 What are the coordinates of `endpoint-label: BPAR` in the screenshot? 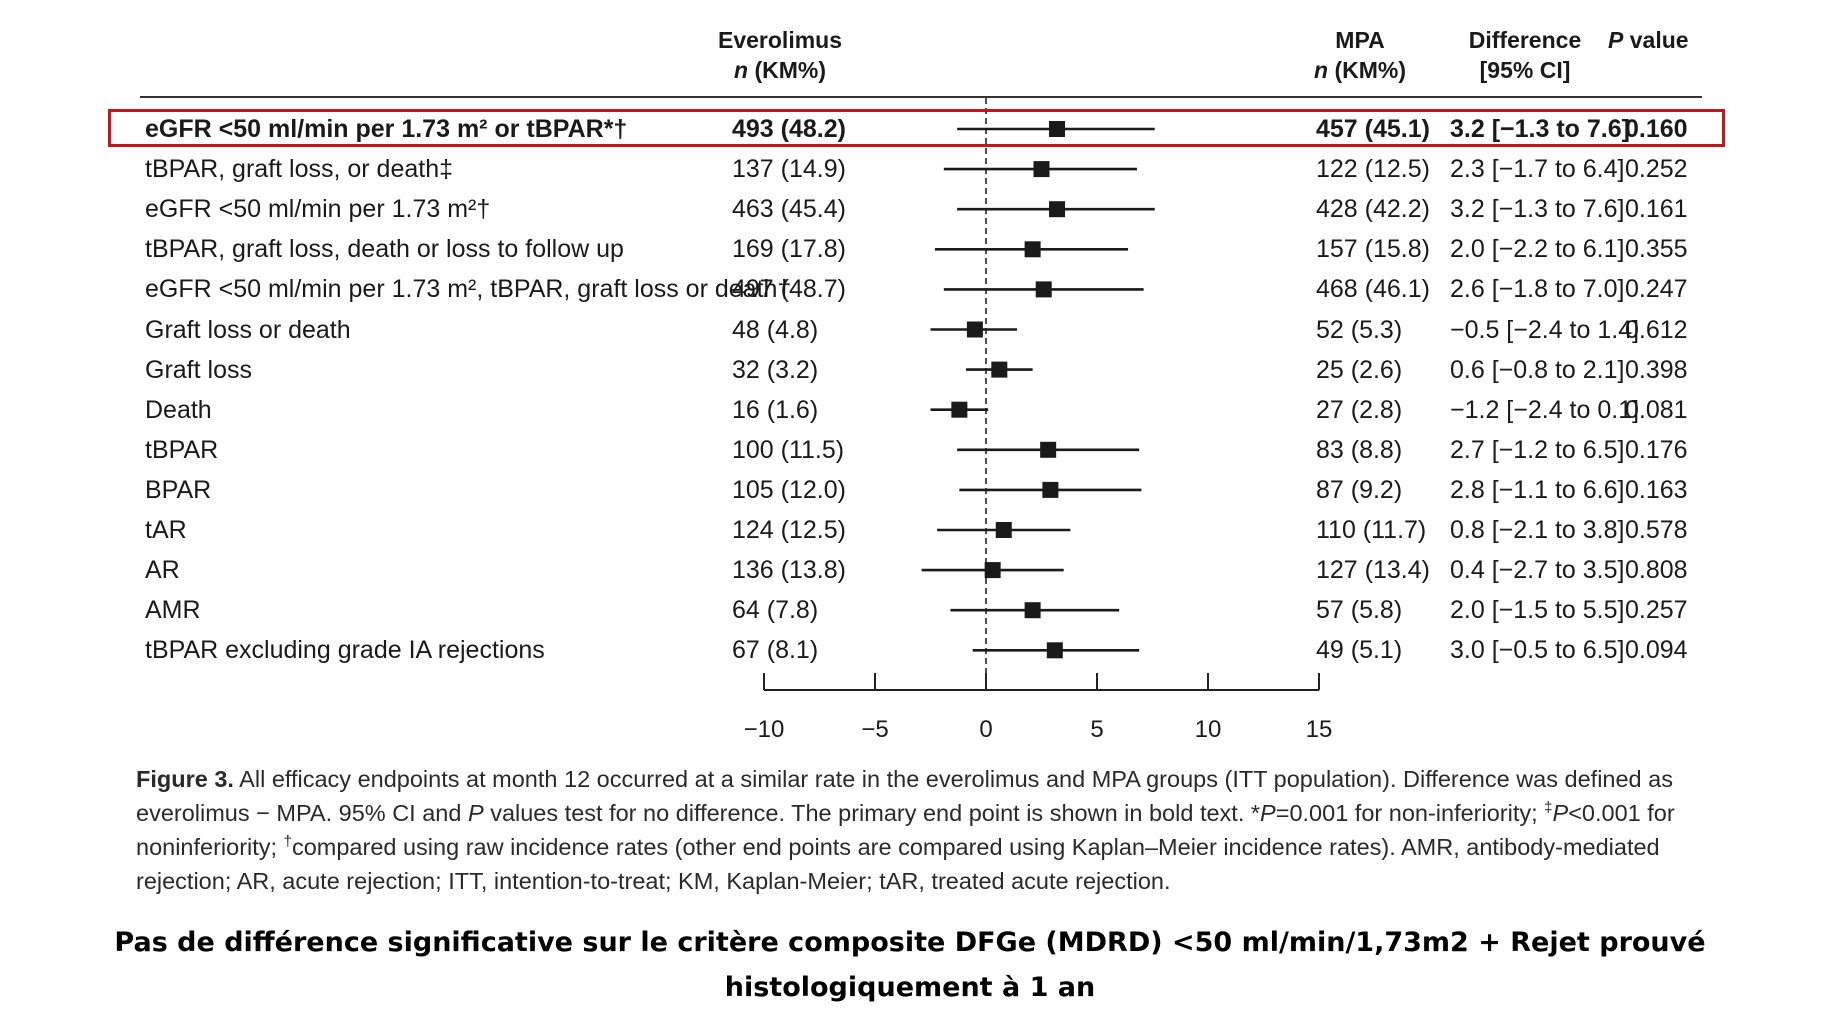 It's located at (178, 489).